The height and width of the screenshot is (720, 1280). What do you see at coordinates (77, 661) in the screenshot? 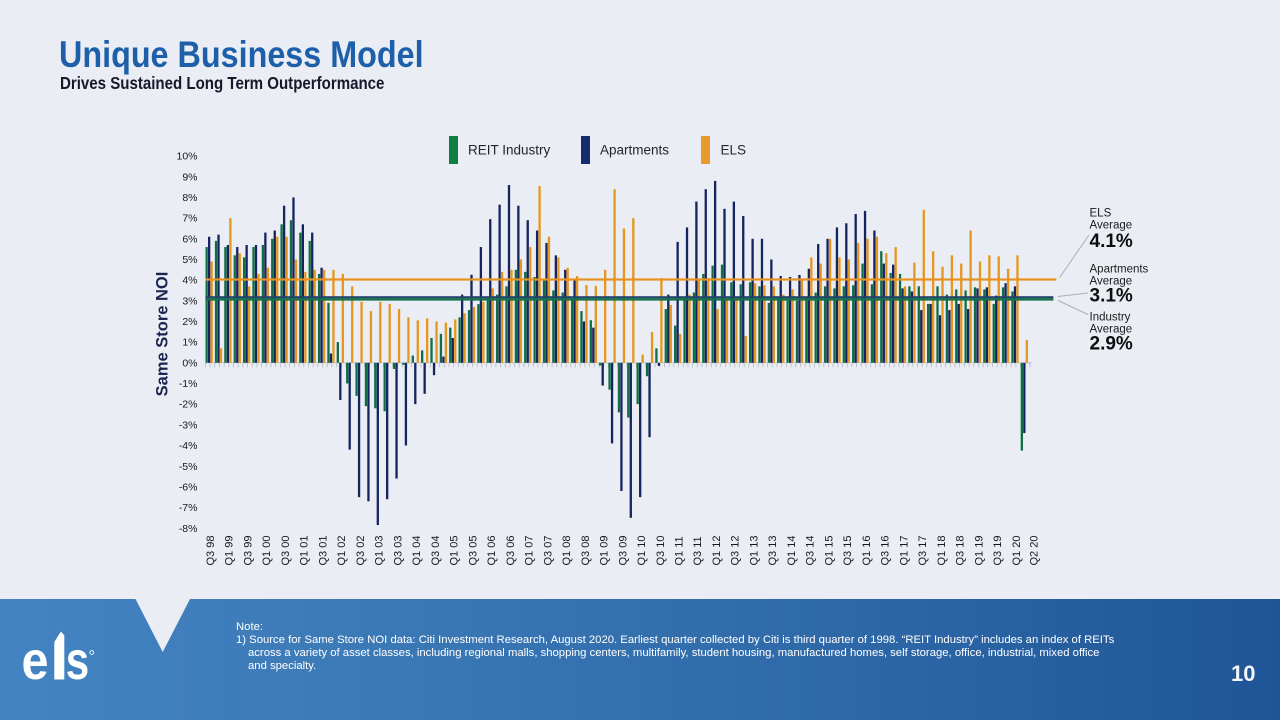
I see `svg-text: s` at bounding box center [77, 661].